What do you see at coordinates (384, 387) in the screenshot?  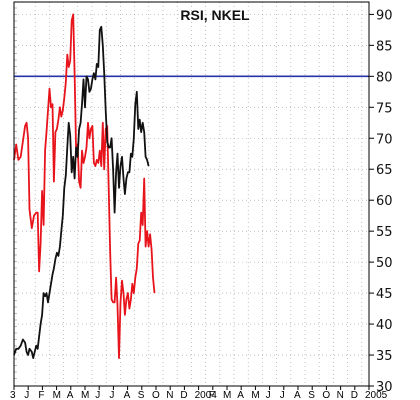 I see `right-axis-tick-label: 30` at bounding box center [384, 387].